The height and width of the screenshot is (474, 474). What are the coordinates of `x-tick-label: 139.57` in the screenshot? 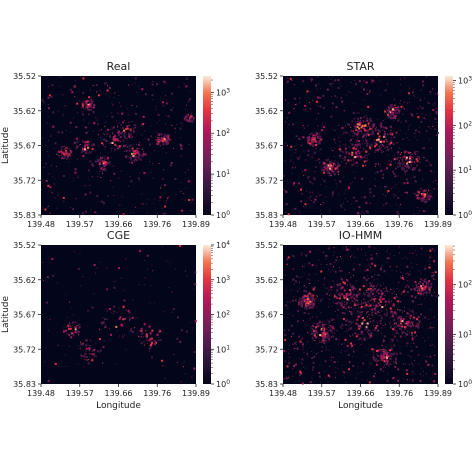 It's located at (80, 224).